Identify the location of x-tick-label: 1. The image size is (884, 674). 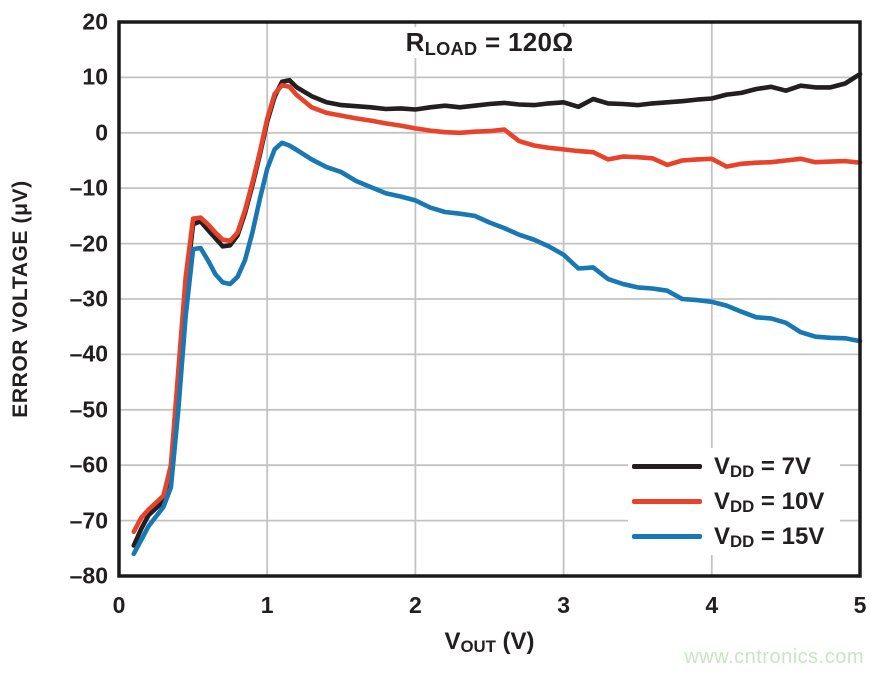
(267, 605).